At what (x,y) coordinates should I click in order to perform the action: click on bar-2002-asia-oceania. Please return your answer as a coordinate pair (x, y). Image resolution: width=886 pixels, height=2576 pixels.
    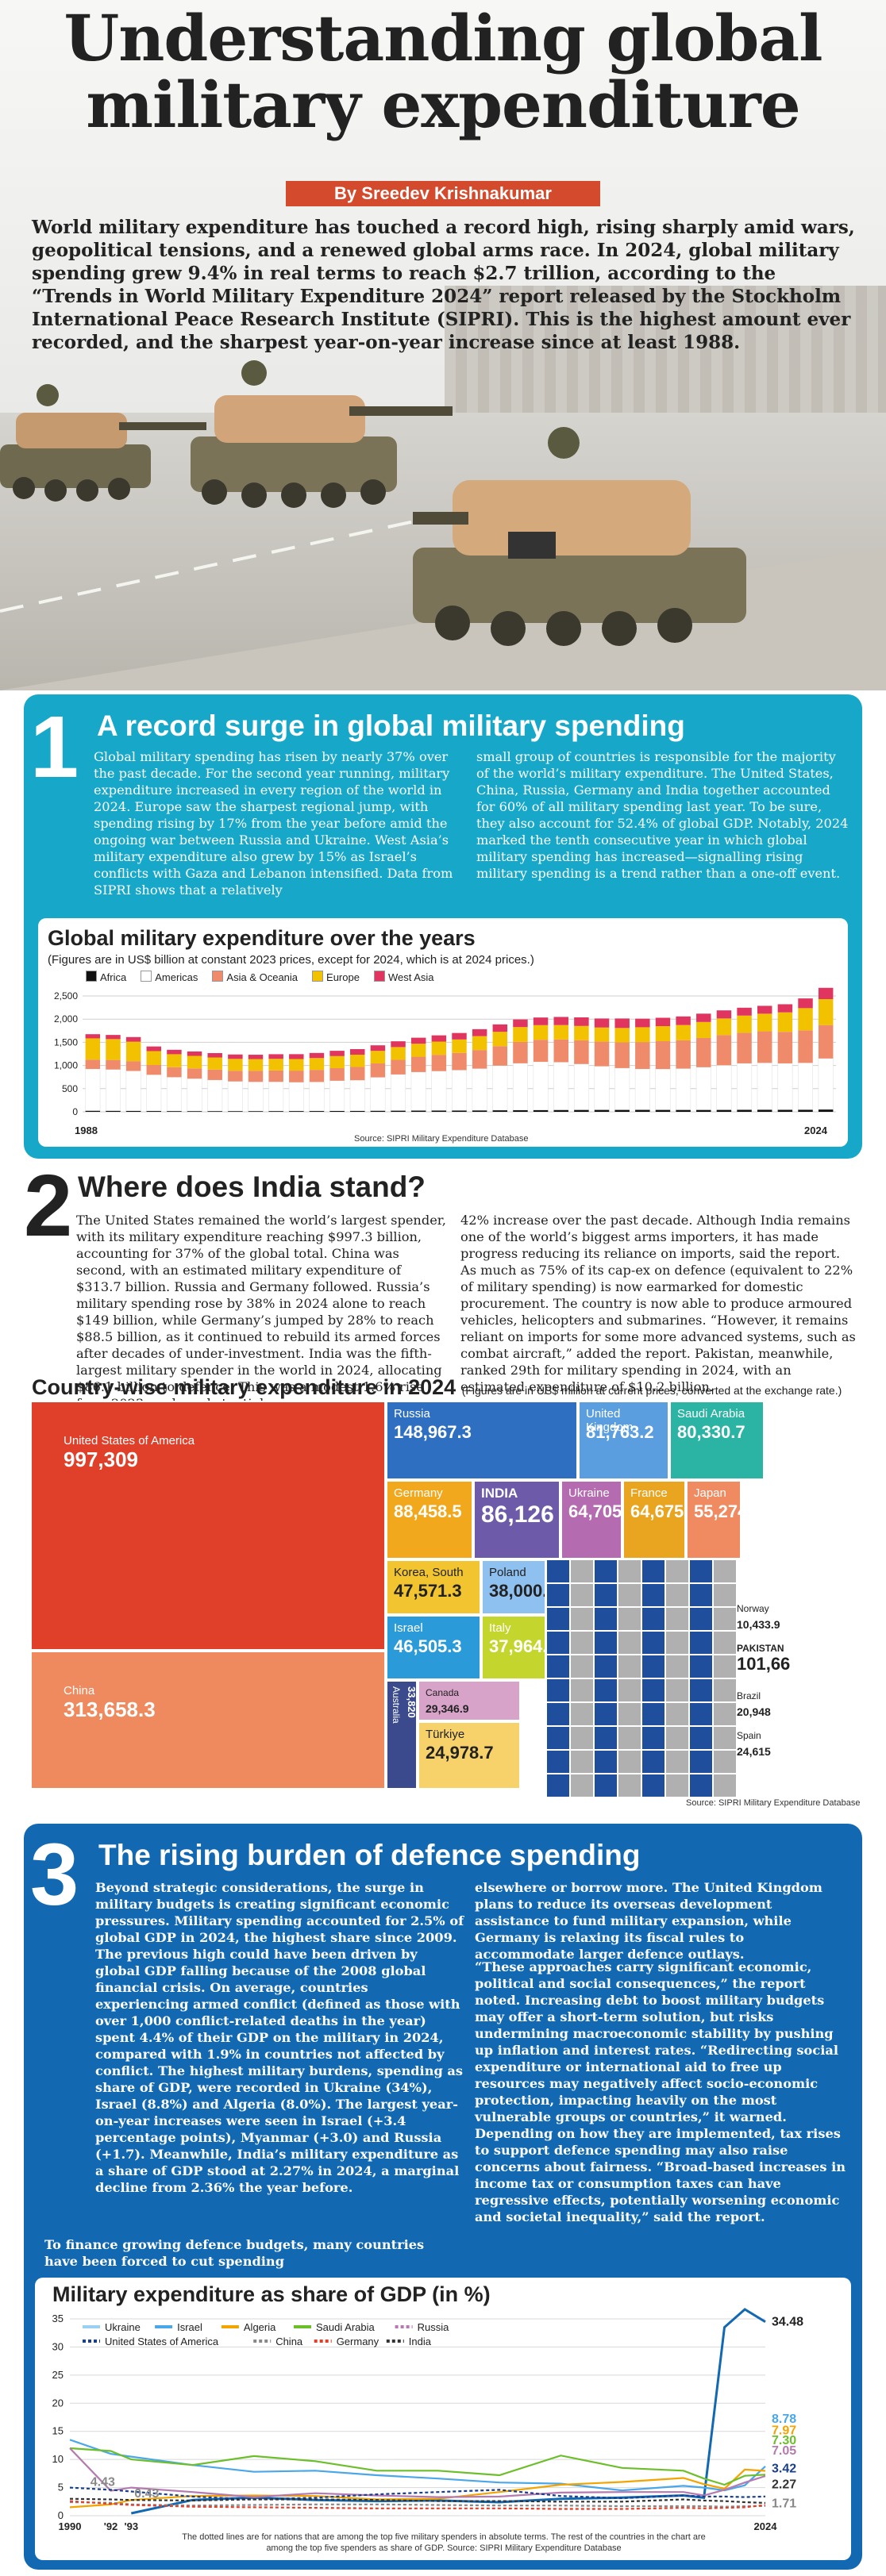
    Looking at the image, I should click on (378, 1070).